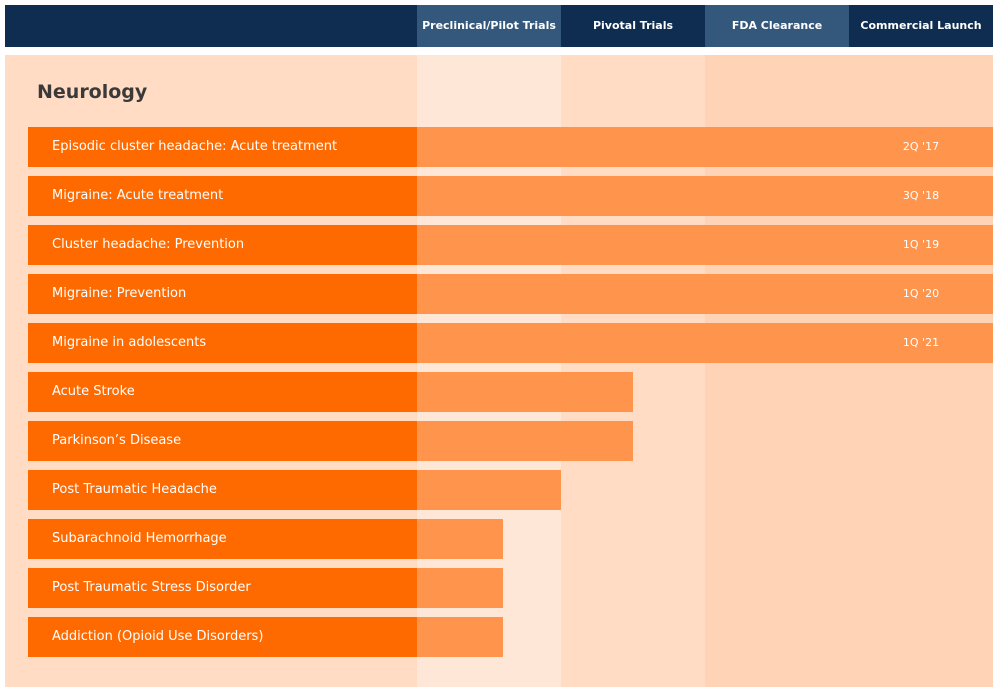 Image resolution: width=1000 pixels, height=692 pixels. What do you see at coordinates (222, 637) in the screenshot?
I see `row-label: Addiction (Opioid Use Disorders)` at bounding box center [222, 637].